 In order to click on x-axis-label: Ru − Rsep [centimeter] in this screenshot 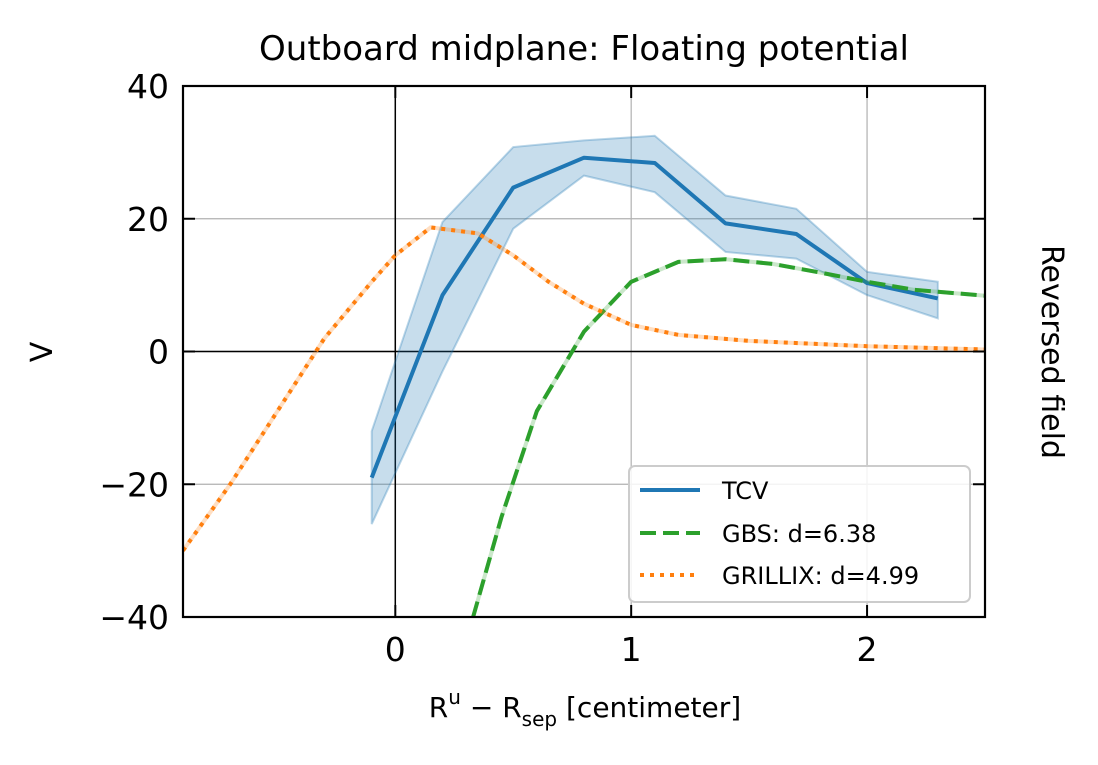, I will do `click(585, 708)`.